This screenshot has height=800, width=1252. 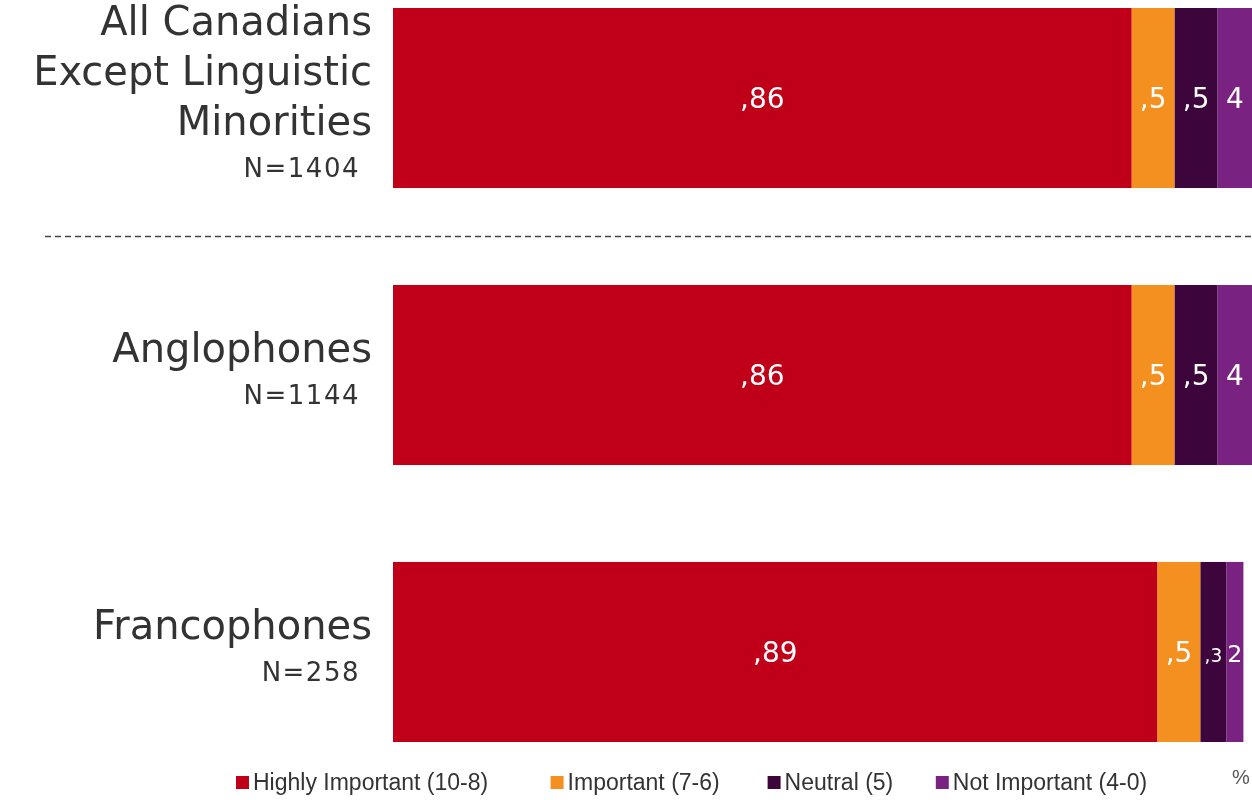 I want to click on legend-label: Important (7-6), so click(x=643, y=782).